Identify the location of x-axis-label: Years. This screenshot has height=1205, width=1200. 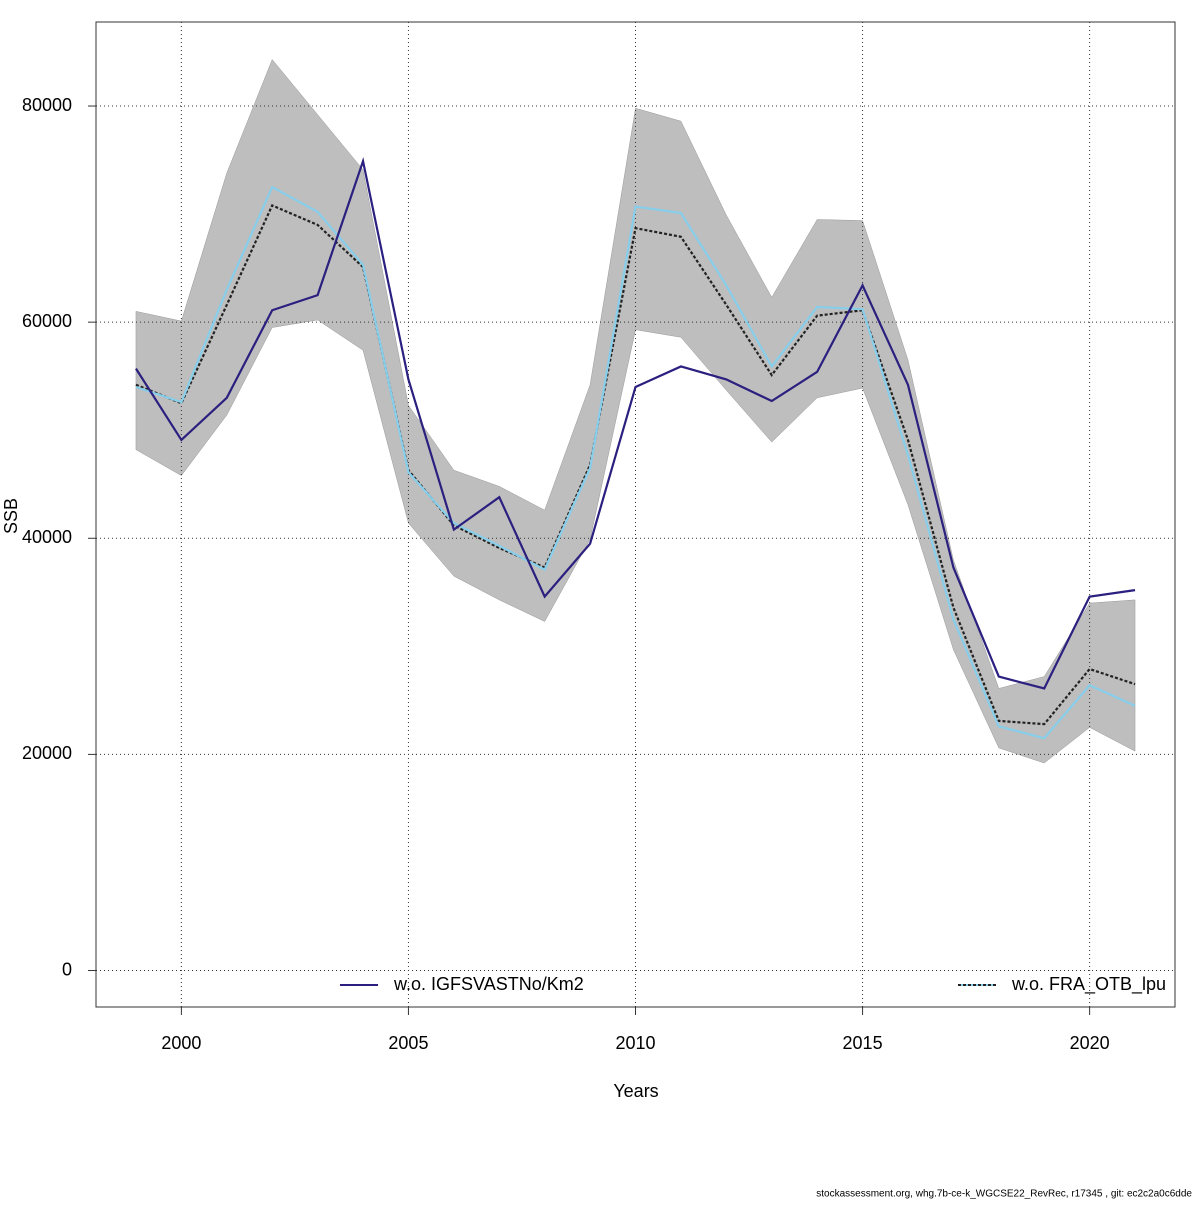
(635, 1091).